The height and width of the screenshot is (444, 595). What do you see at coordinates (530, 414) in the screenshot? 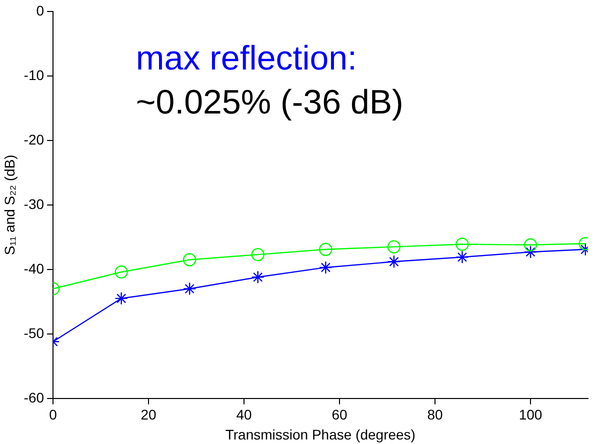
I see `x-tick-label: 100` at bounding box center [530, 414].